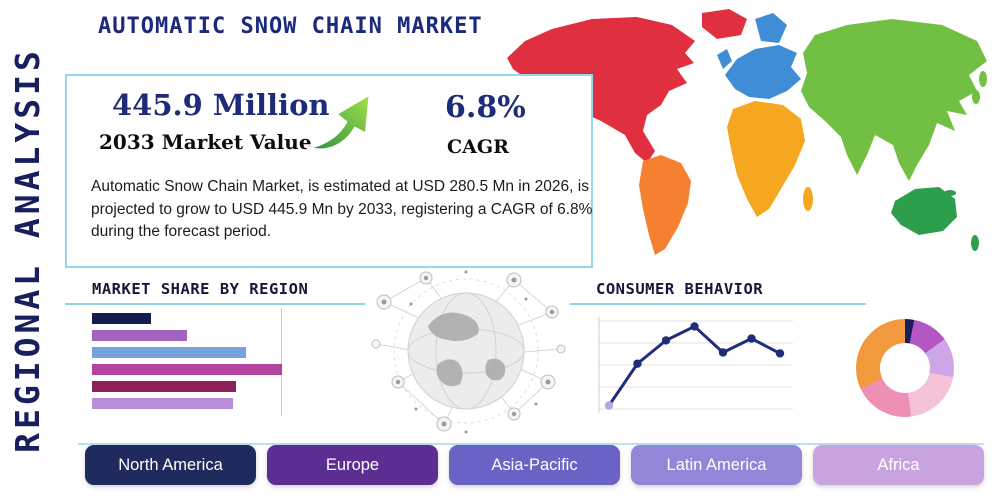 This screenshot has width=1000, height=500. Describe the element at coordinates (763, 72) in the screenshot. I see `continent-europe` at that location.